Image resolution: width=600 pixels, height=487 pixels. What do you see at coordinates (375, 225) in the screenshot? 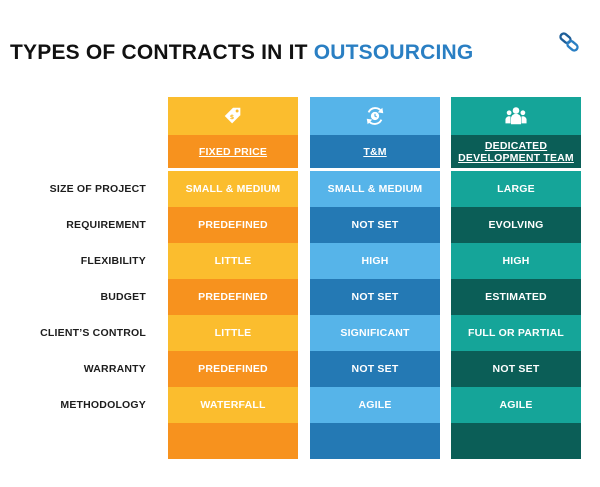
I see `tm-cell-row-2: NOT SET` at bounding box center [375, 225].